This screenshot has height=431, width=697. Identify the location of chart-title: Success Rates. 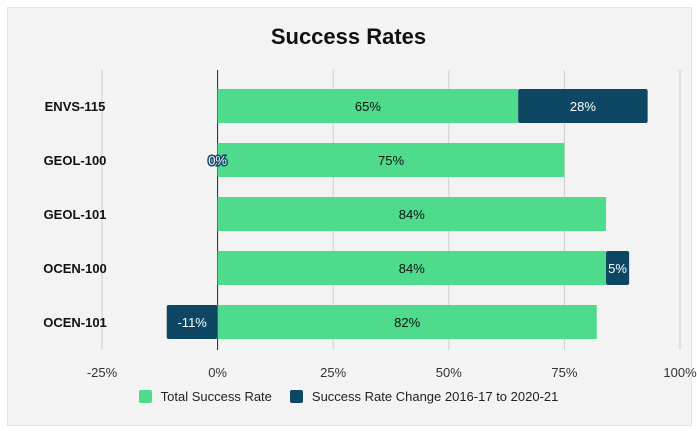
(348, 36).